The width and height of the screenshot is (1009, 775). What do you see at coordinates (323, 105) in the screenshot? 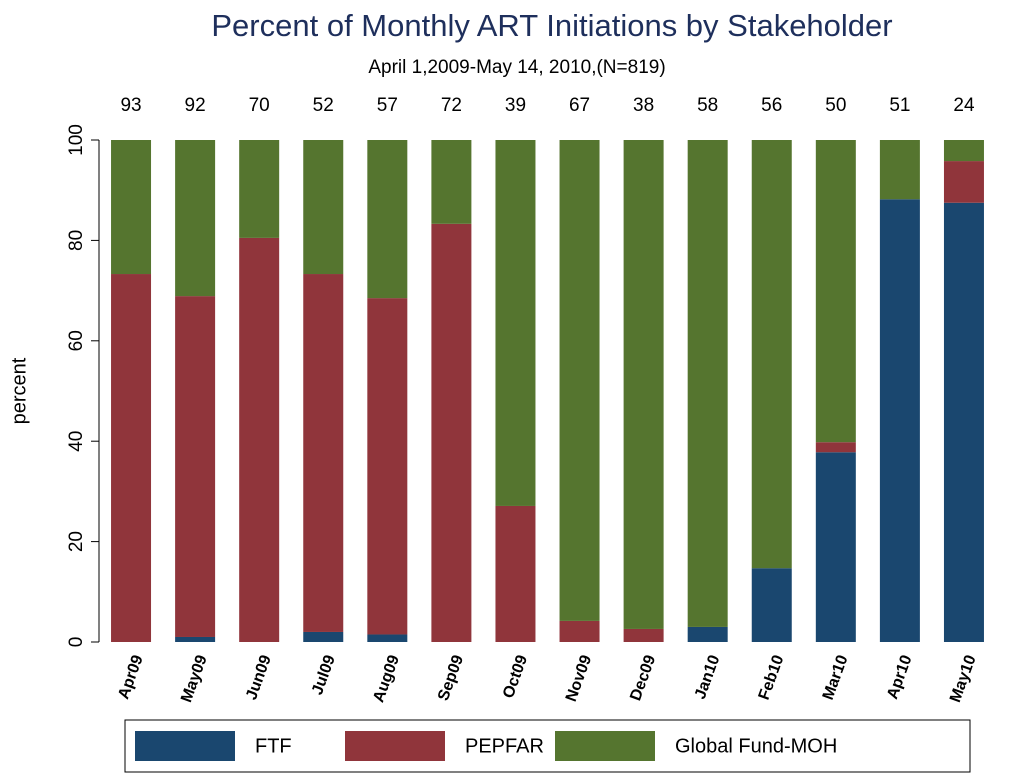
I see `count-label: 52` at bounding box center [323, 105].